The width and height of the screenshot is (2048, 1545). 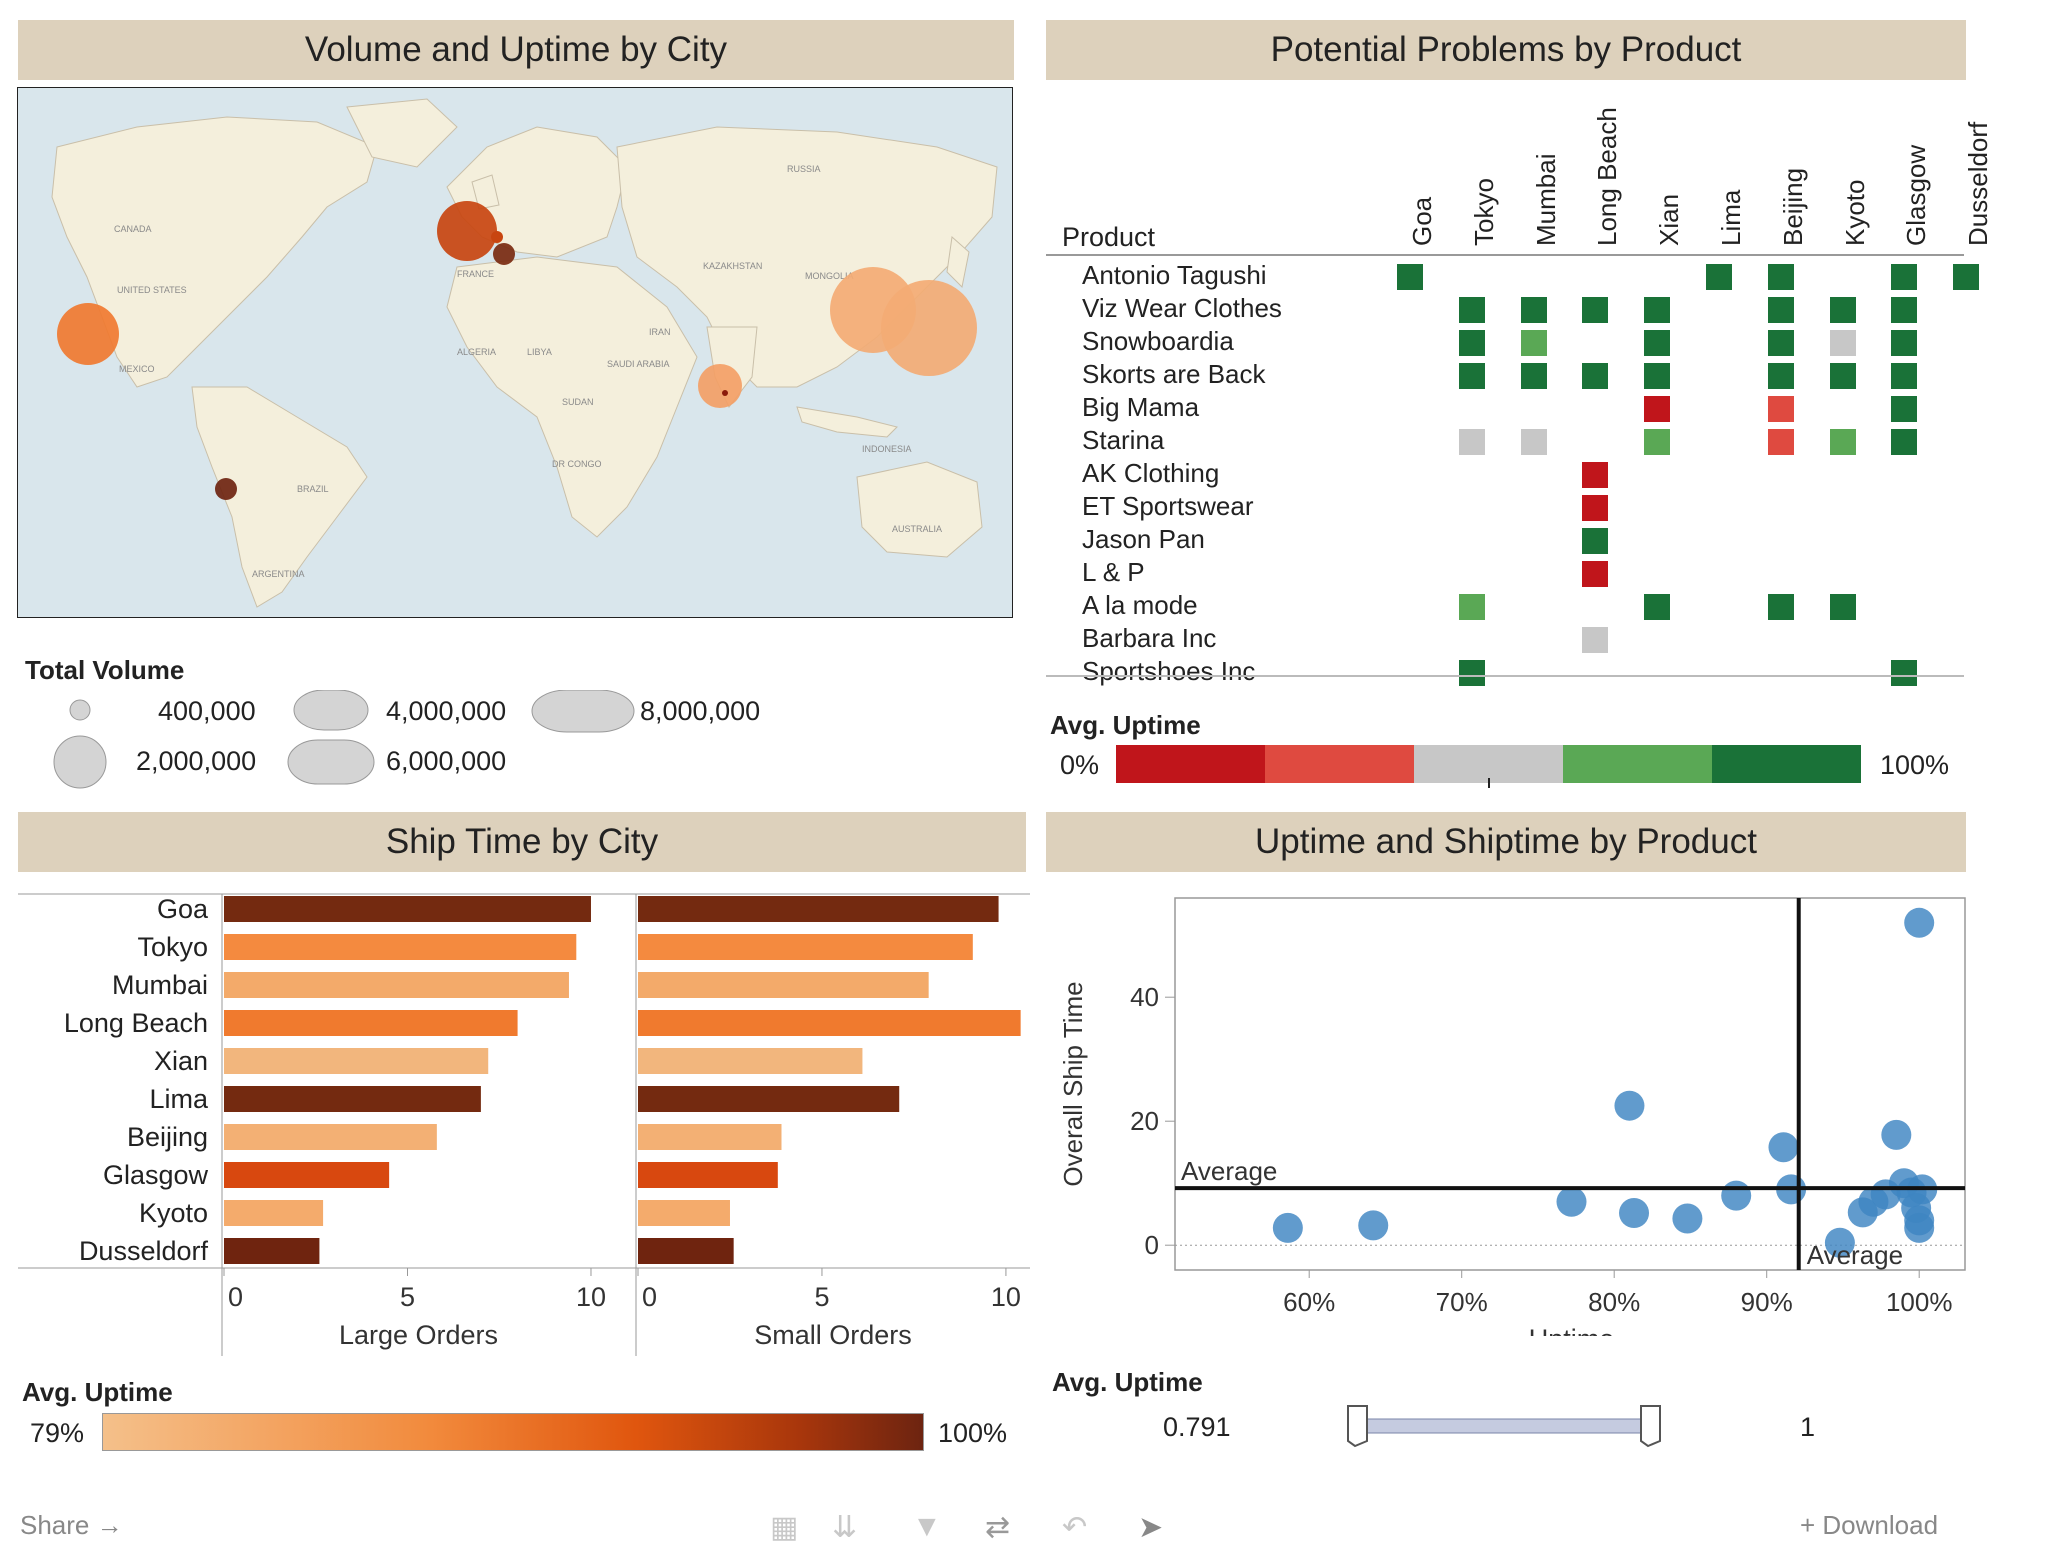 What do you see at coordinates (330, 1137) in the screenshot?
I see `bar-large-orders-beijing` at bounding box center [330, 1137].